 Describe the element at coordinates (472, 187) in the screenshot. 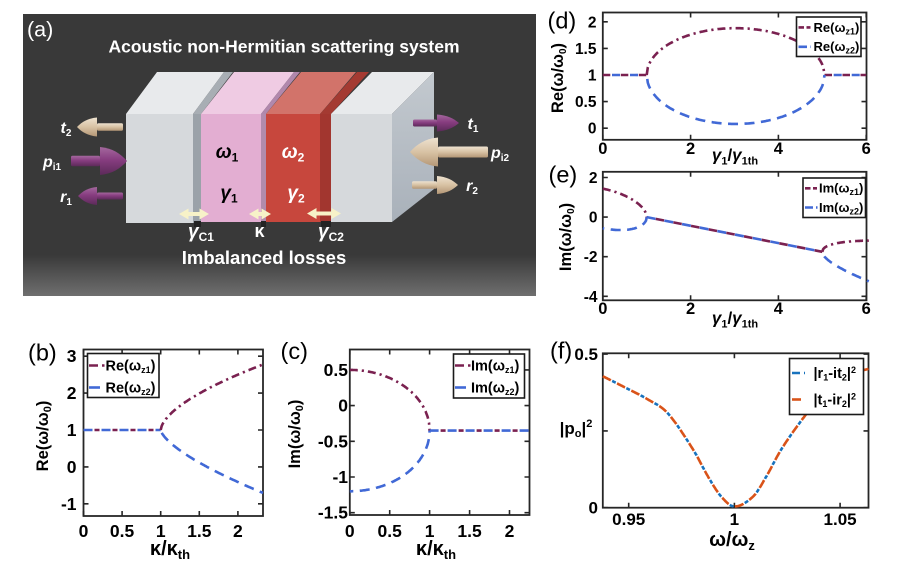

I see `svg-text: r2` at that location.